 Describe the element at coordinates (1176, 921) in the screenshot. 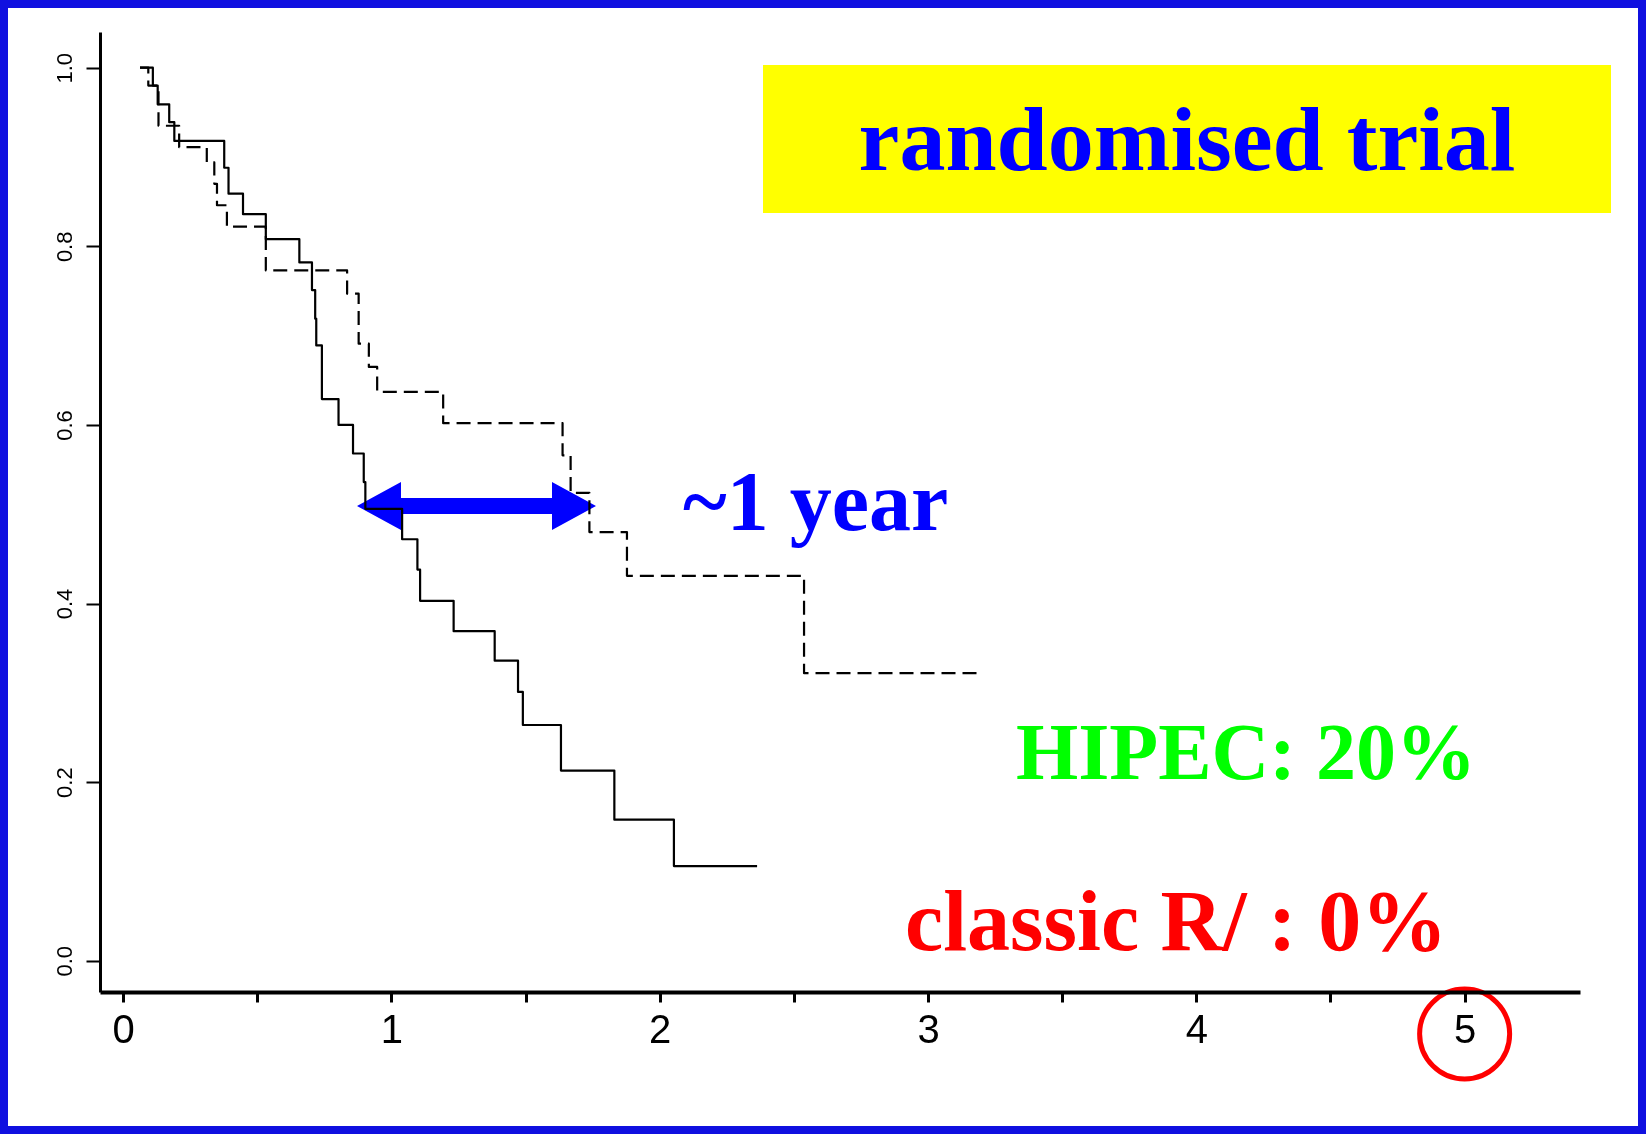

I see `annotation: classic R/ : 0%` at that location.